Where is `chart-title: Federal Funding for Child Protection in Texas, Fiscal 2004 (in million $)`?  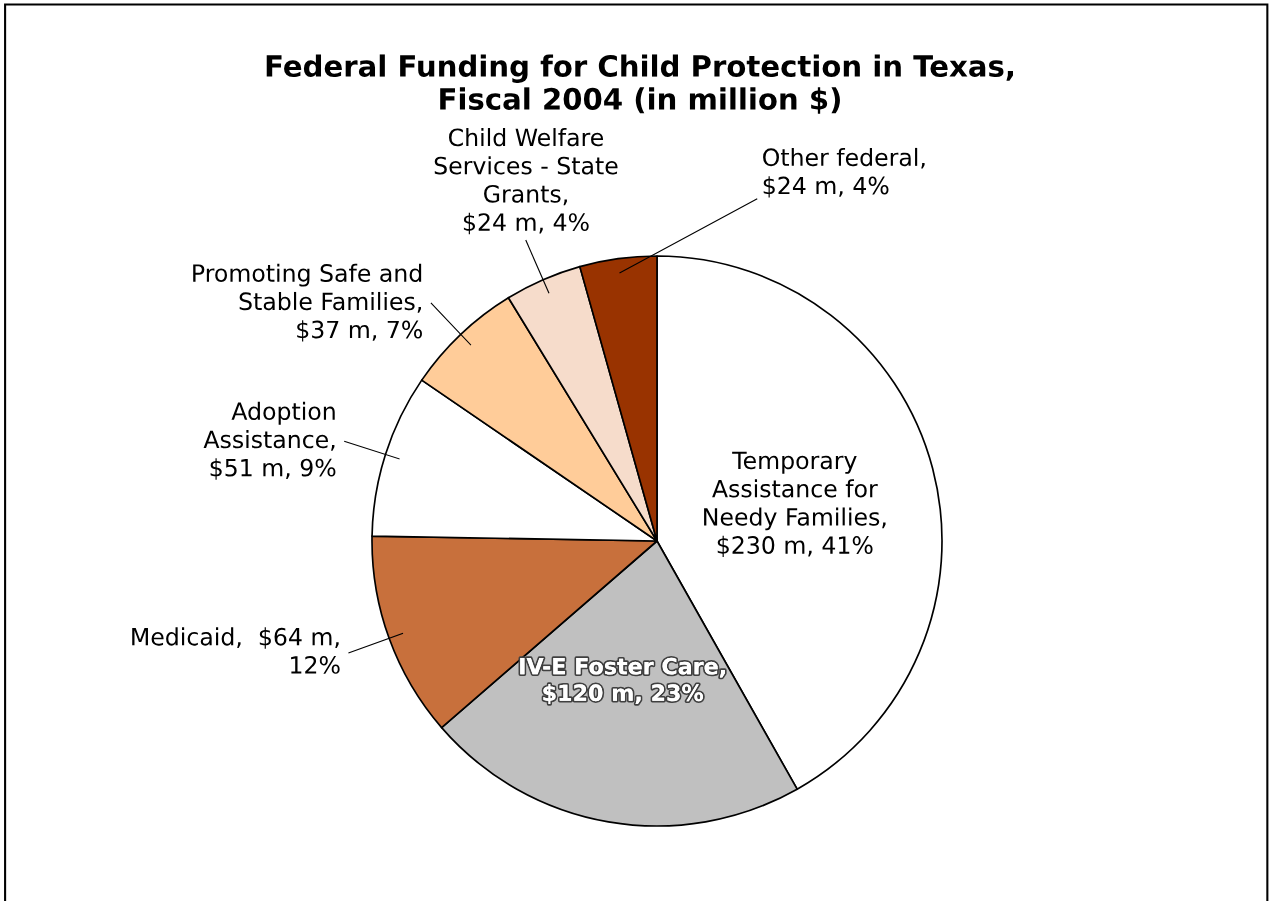
chart-title: Federal Funding for Child Protection in Texas, Fiscal 2004 (in million $) is located at coordinates (639, 84).